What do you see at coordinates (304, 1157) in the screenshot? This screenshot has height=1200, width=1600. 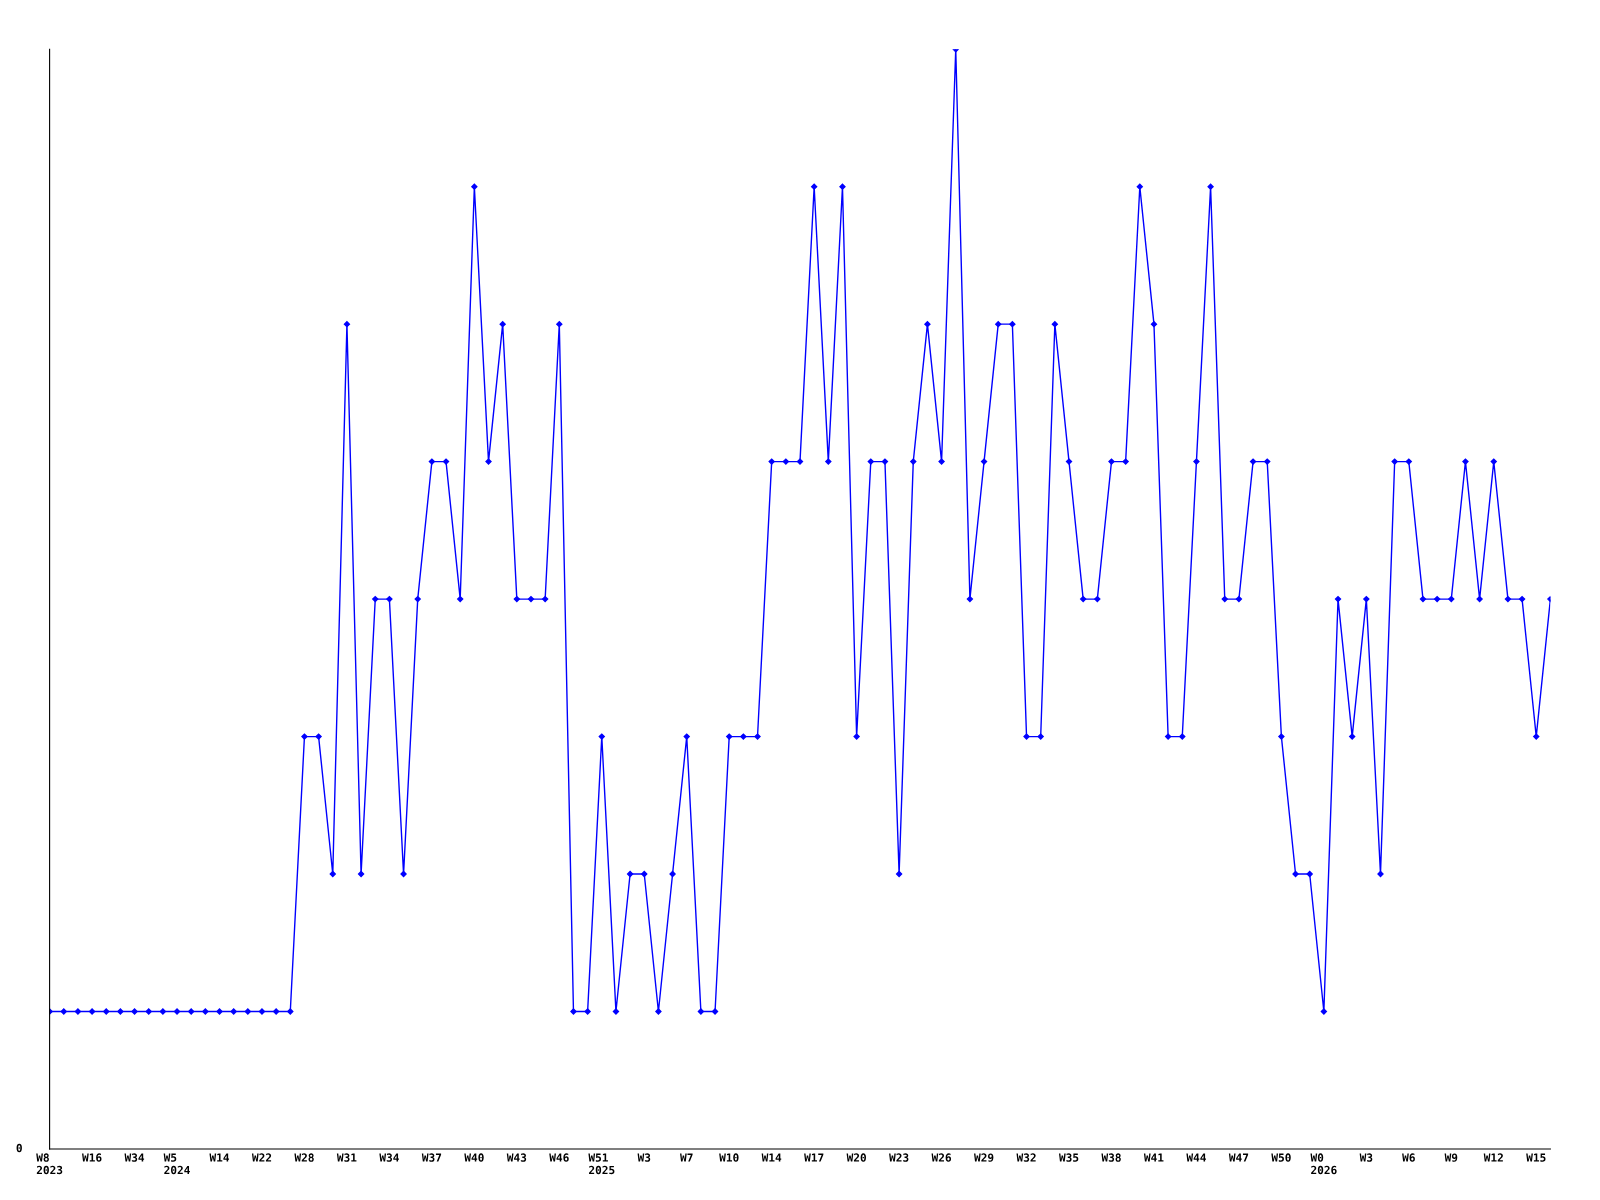 I see `x-tick-label: W28` at bounding box center [304, 1157].